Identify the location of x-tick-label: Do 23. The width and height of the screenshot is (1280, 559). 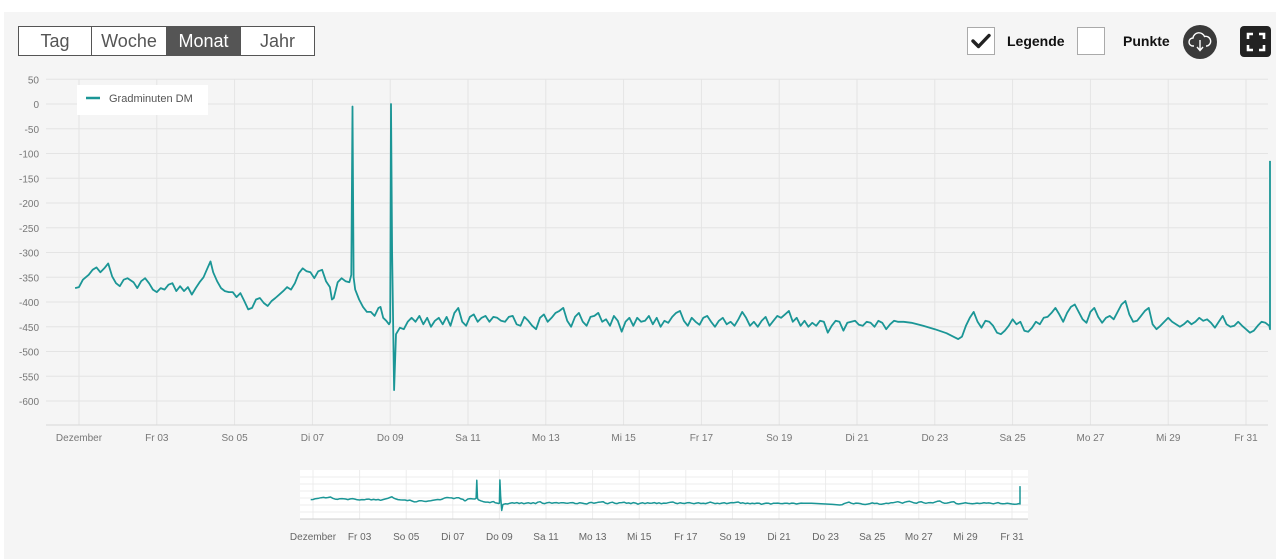
(934, 438).